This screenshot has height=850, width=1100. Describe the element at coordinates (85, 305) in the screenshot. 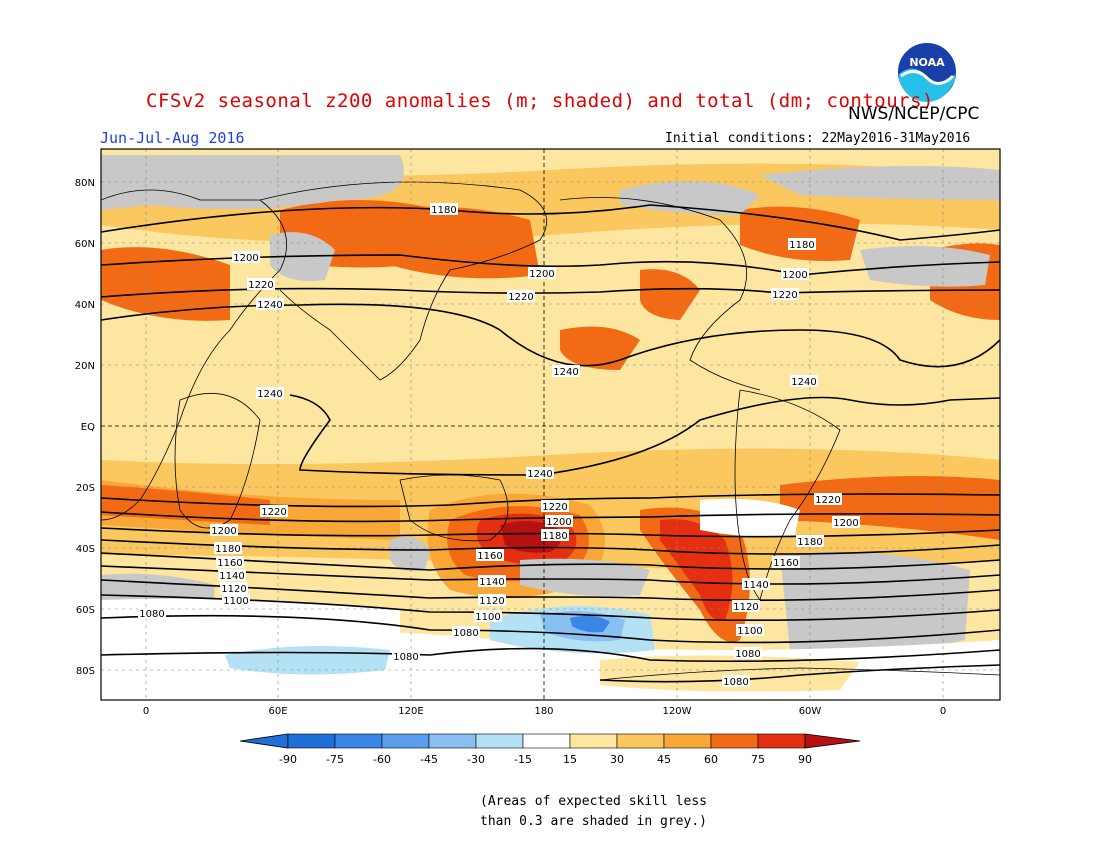

I see `lat-label: 40N` at that location.